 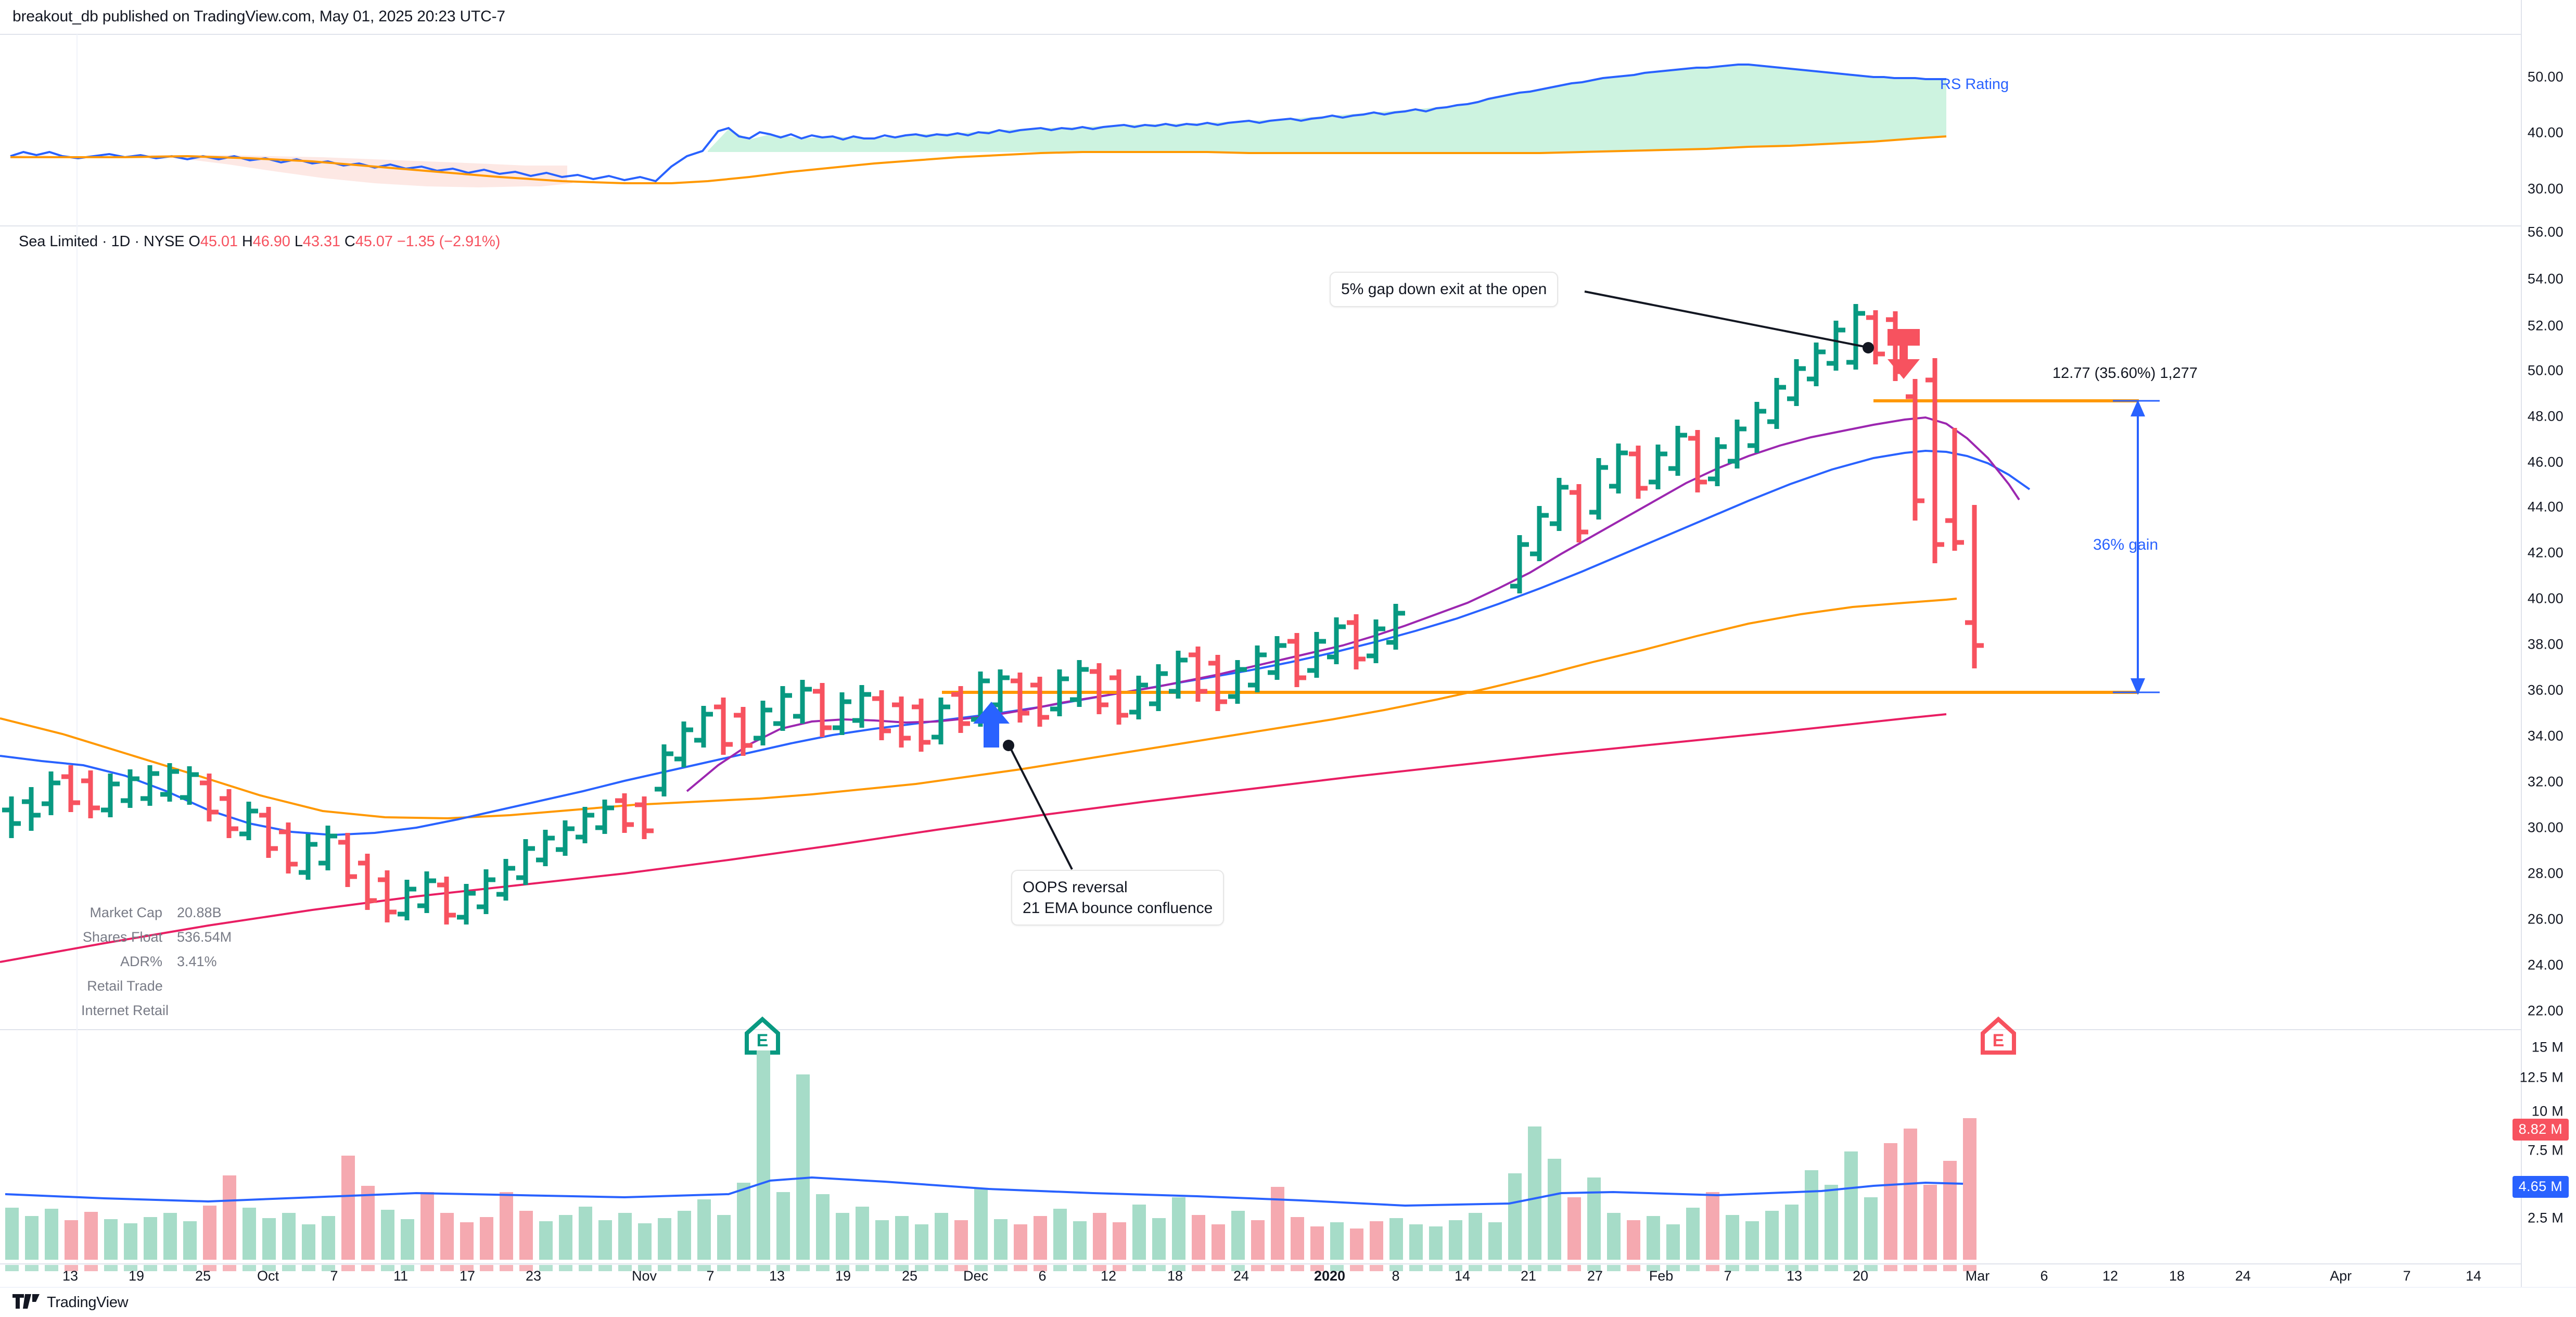 I want to click on price-axis-tick: 56.00, so click(x=2545, y=232).